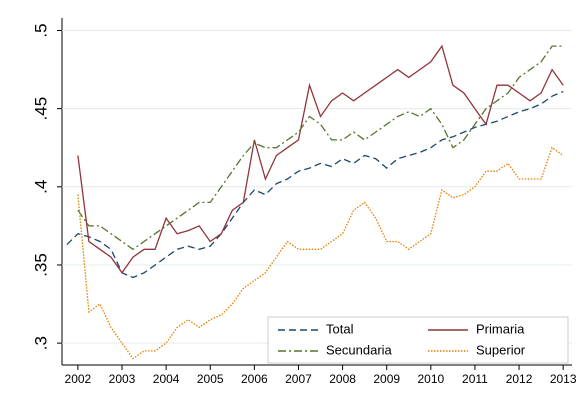  Describe the element at coordinates (563, 379) in the screenshot. I see `x-tick-label: 2013` at that location.